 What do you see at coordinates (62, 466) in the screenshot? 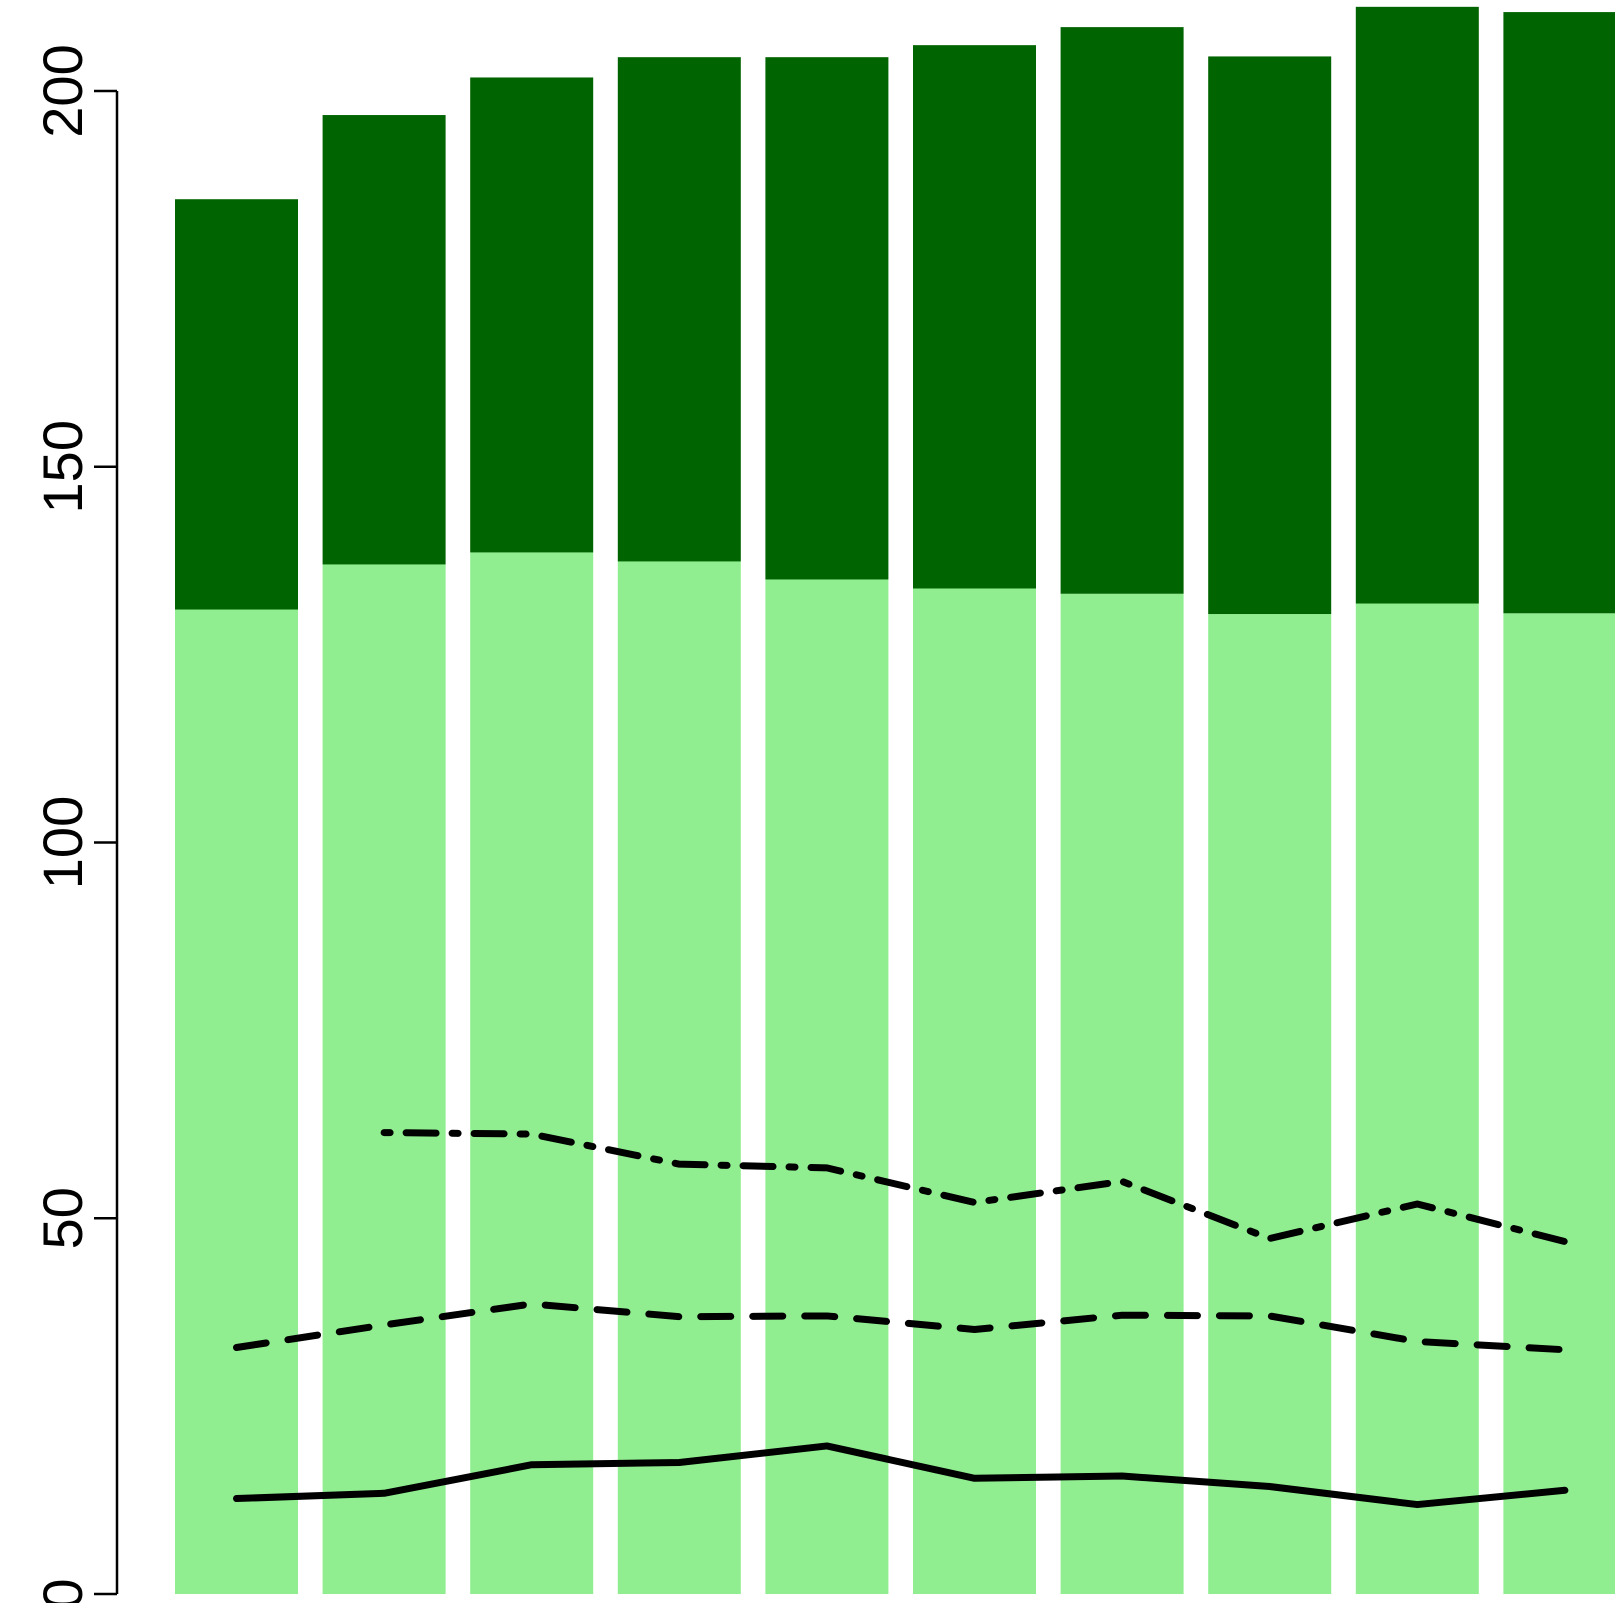
I see `y-tick-label-150: 150` at bounding box center [62, 466].